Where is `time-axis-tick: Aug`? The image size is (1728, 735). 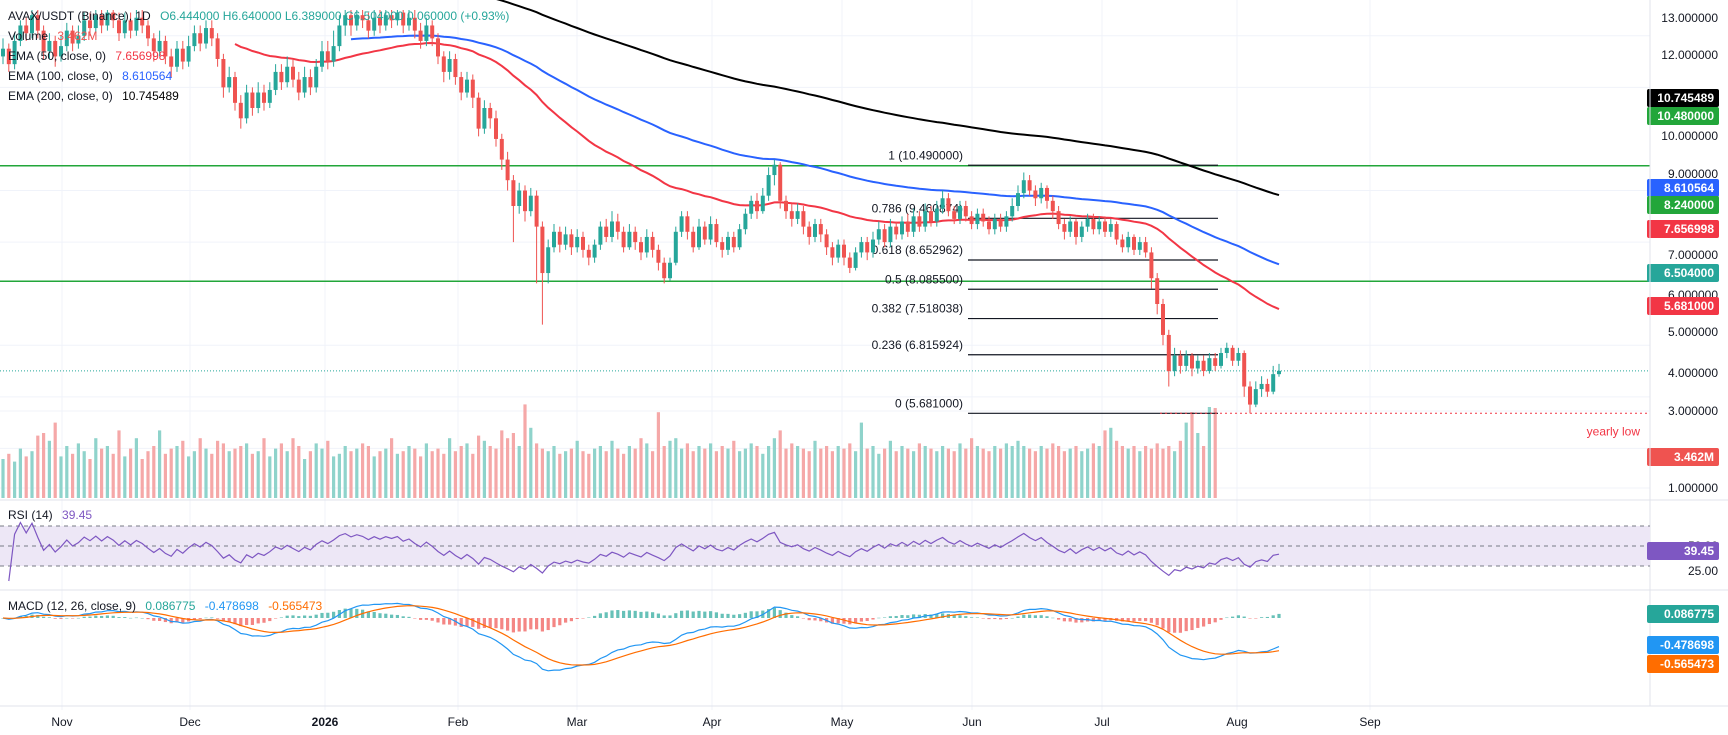
time-axis-tick: Aug is located at coordinates (1236, 722).